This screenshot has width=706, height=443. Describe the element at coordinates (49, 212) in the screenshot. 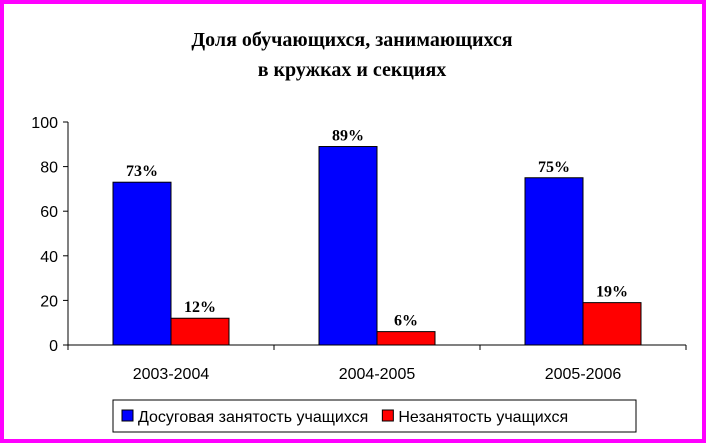

I see `y-tick-label: 60` at that location.